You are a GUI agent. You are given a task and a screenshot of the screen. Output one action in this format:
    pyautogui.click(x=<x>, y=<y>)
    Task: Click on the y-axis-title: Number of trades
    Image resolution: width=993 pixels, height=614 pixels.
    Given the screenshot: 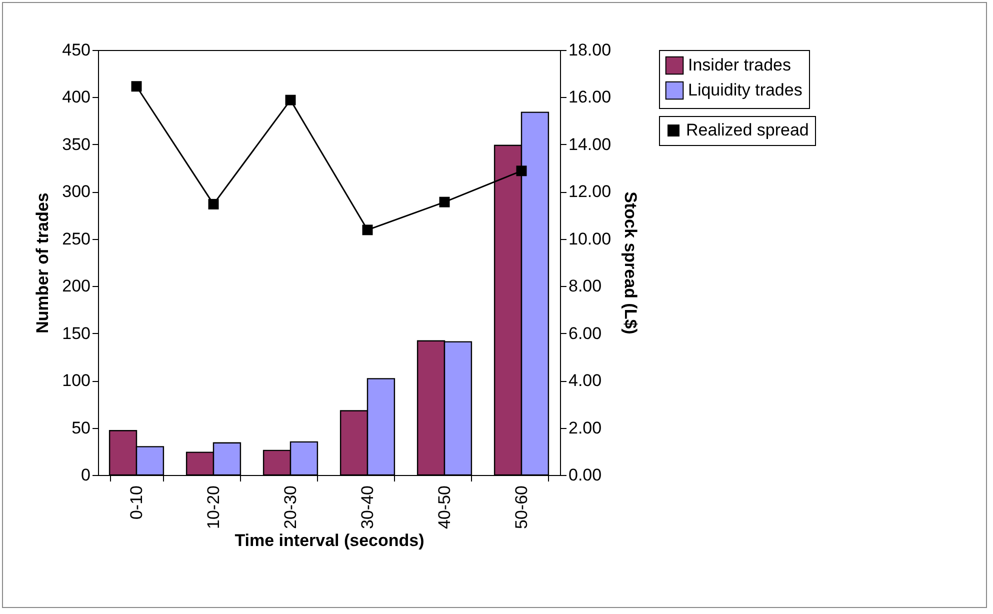 What is the action you would take?
    pyautogui.click(x=42, y=263)
    